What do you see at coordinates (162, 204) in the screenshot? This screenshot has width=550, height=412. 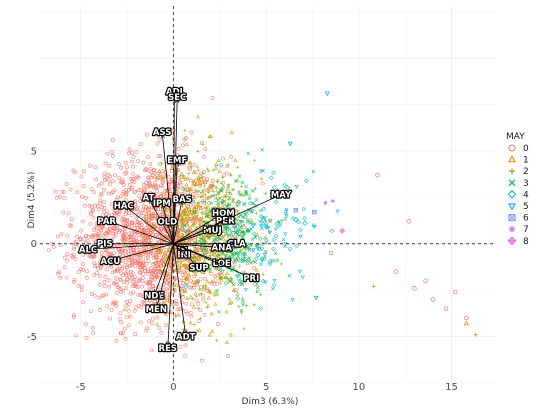 I see `variable-label: IPM` at bounding box center [162, 204].